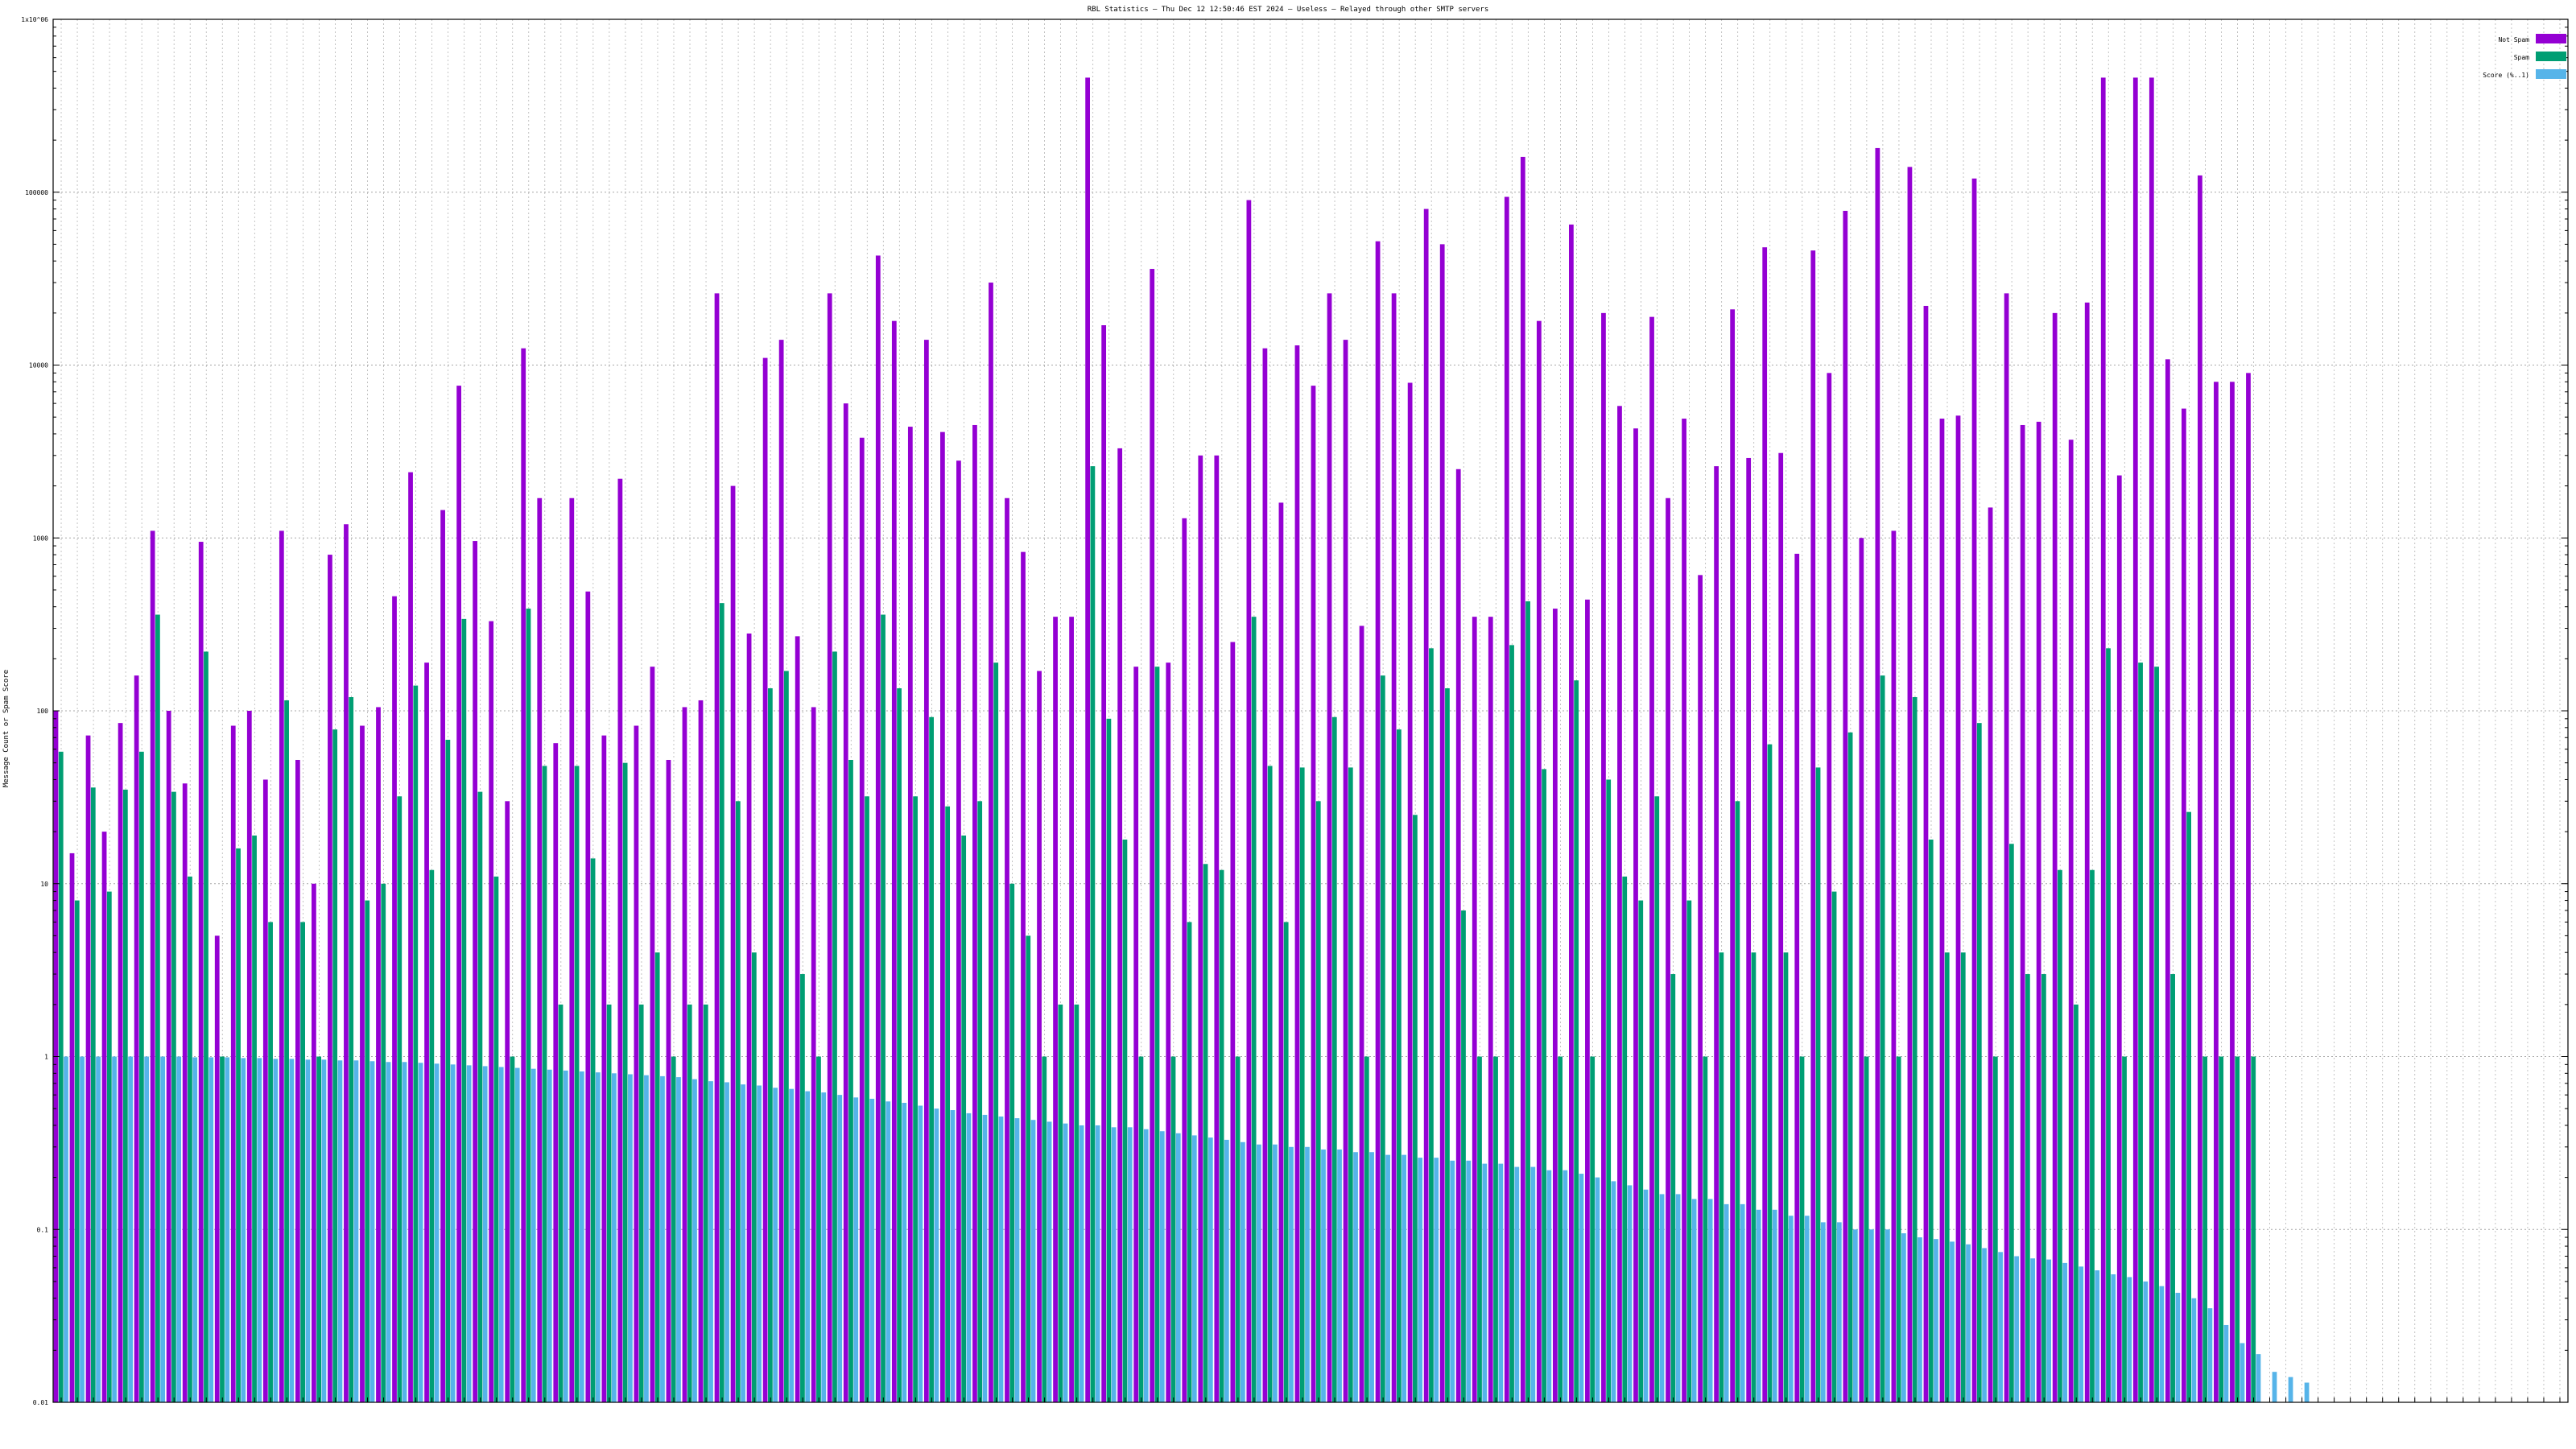 The height and width of the screenshot is (1449, 2576). Describe the element at coordinates (44, 885) in the screenshot. I see `y-tick-label: 10` at that location.